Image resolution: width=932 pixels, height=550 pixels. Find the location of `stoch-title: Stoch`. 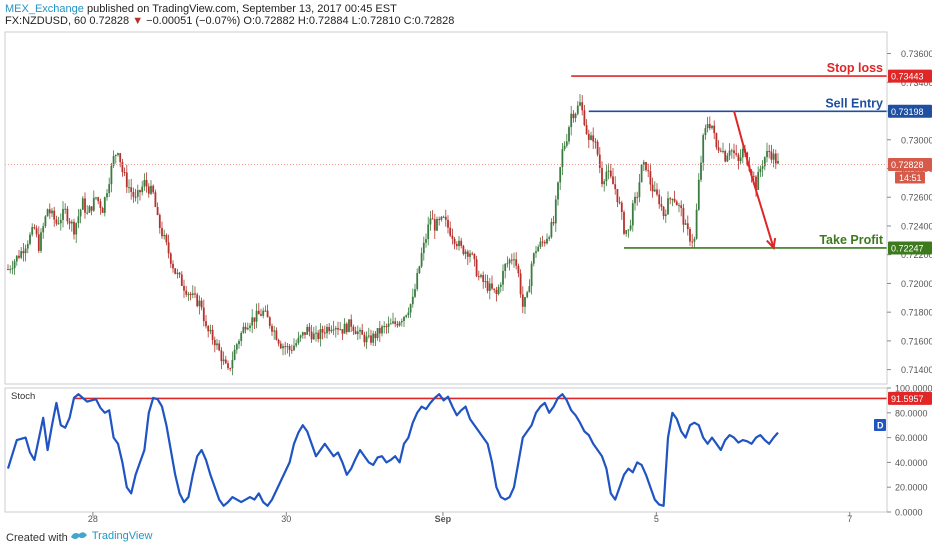

stoch-title: Stoch is located at coordinates (23, 396).